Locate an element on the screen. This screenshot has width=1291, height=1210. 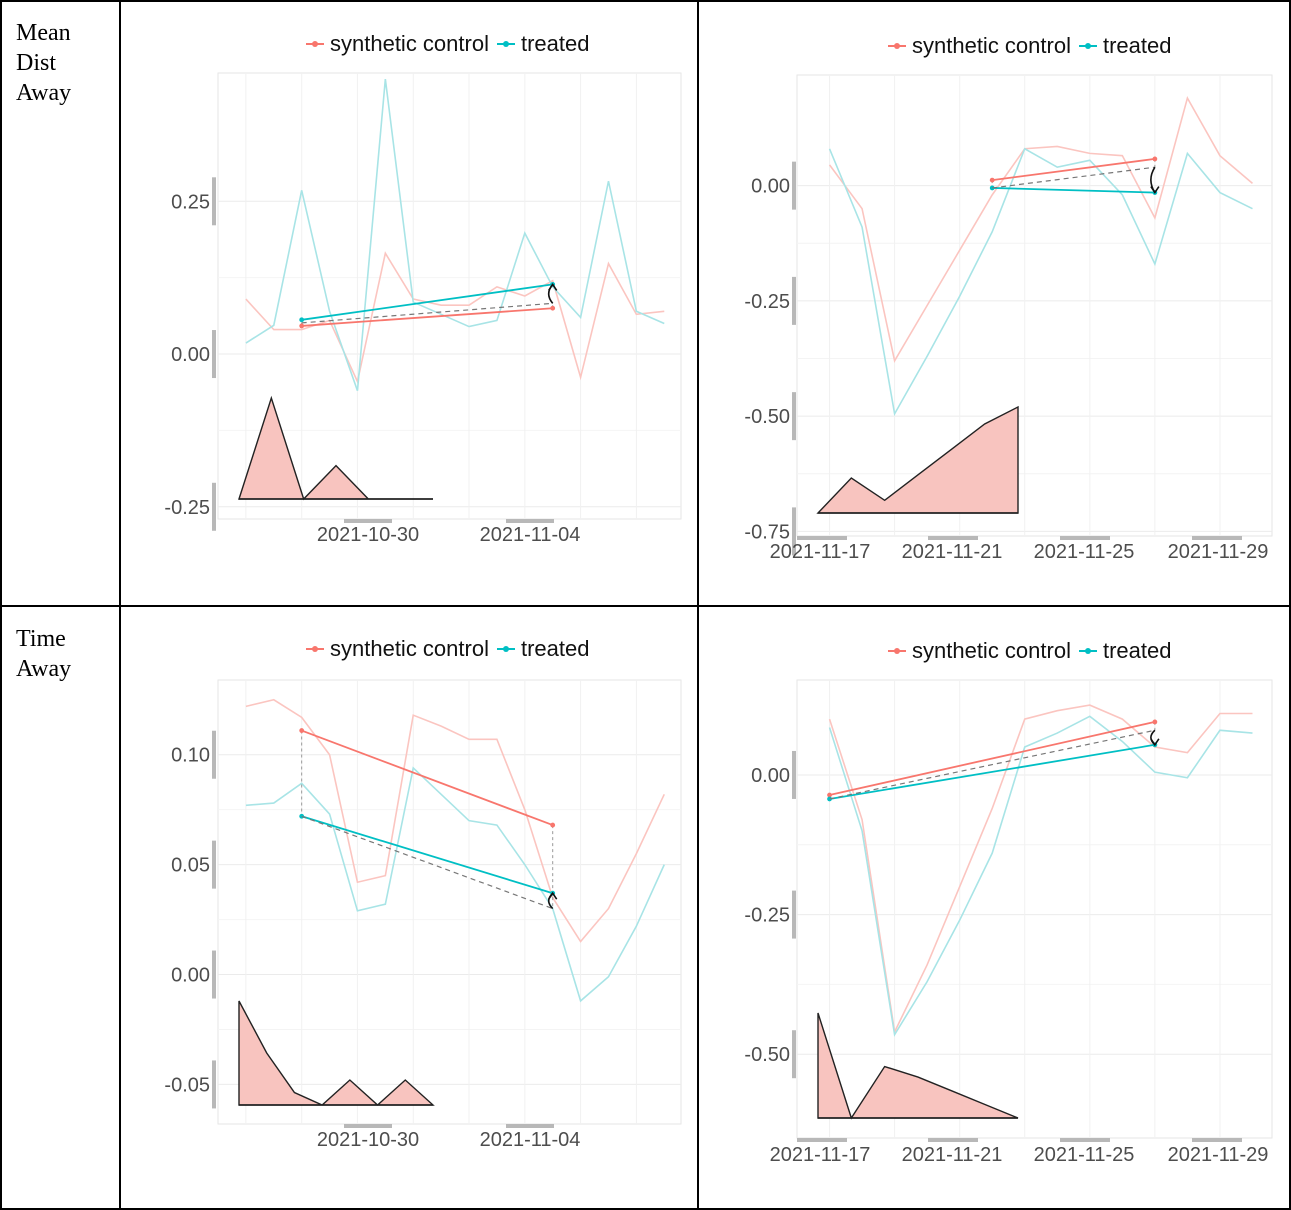
y-tick-label: 0.10 is located at coordinates (190, 756).